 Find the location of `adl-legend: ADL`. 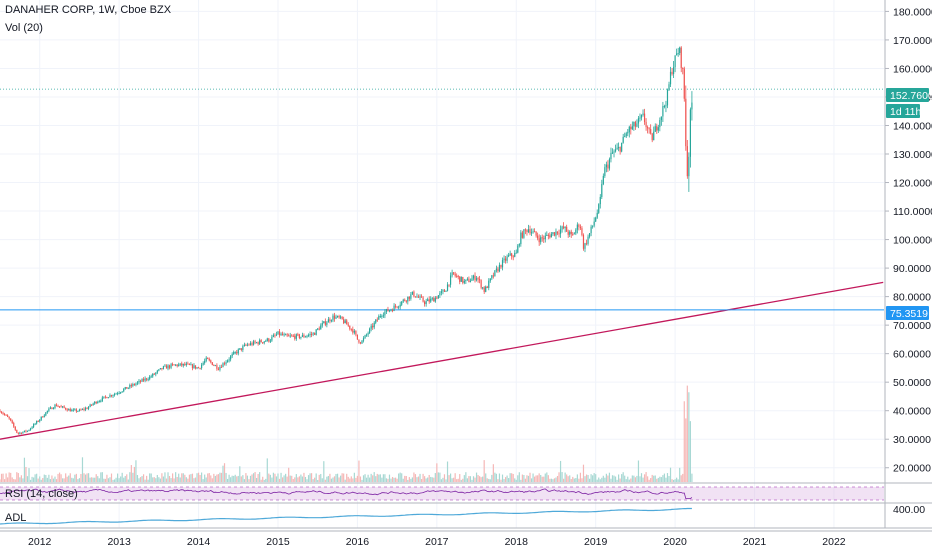

adl-legend: ADL is located at coordinates (15, 518).